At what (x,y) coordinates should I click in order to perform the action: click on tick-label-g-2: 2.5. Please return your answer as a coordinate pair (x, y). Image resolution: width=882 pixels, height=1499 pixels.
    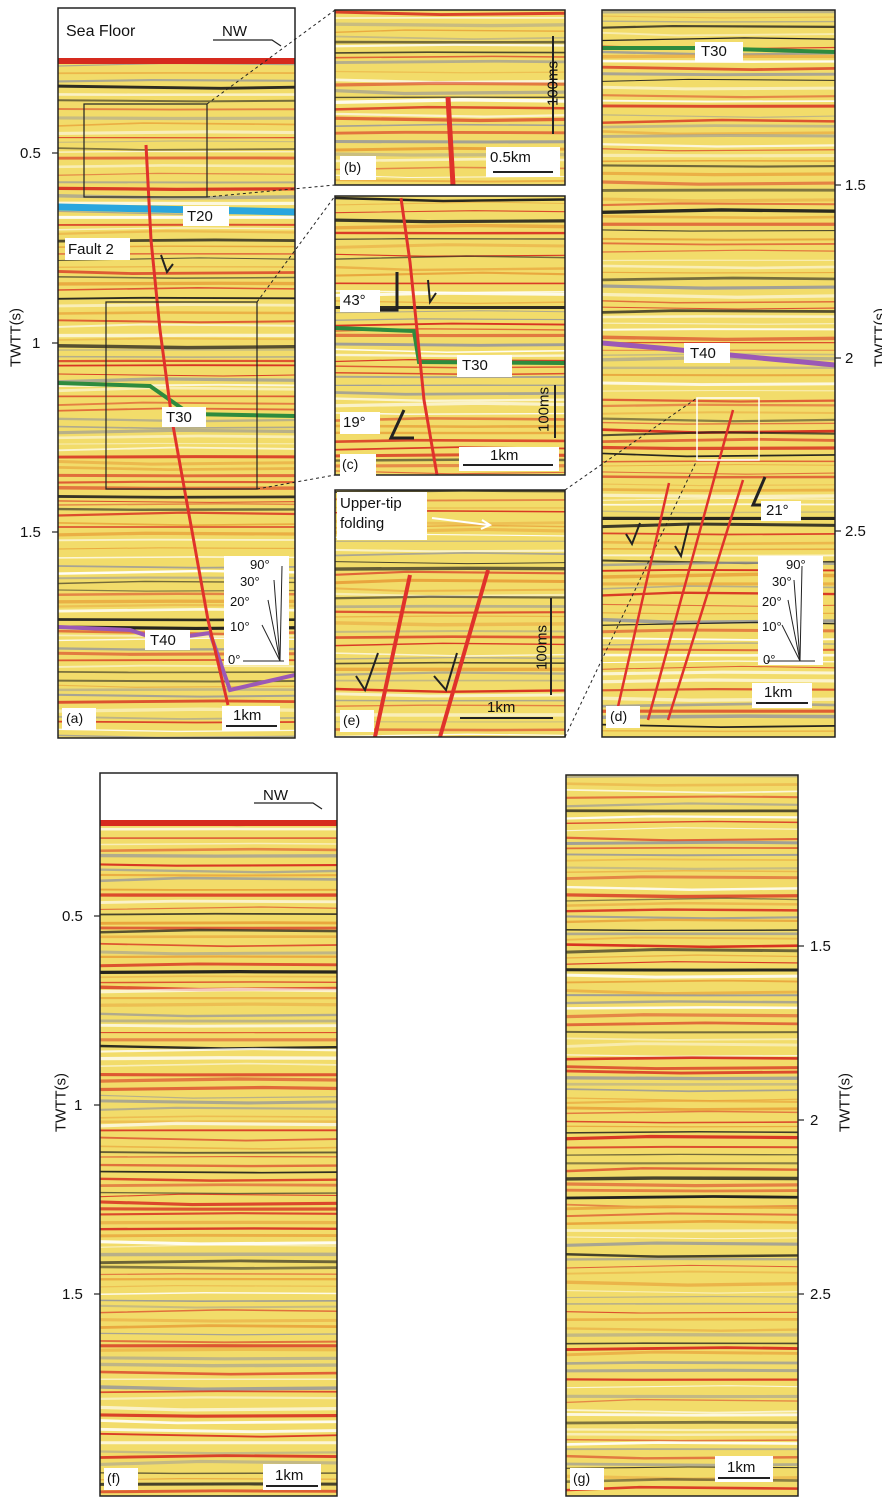
    Looking at the image, I should click on (820, 1294).